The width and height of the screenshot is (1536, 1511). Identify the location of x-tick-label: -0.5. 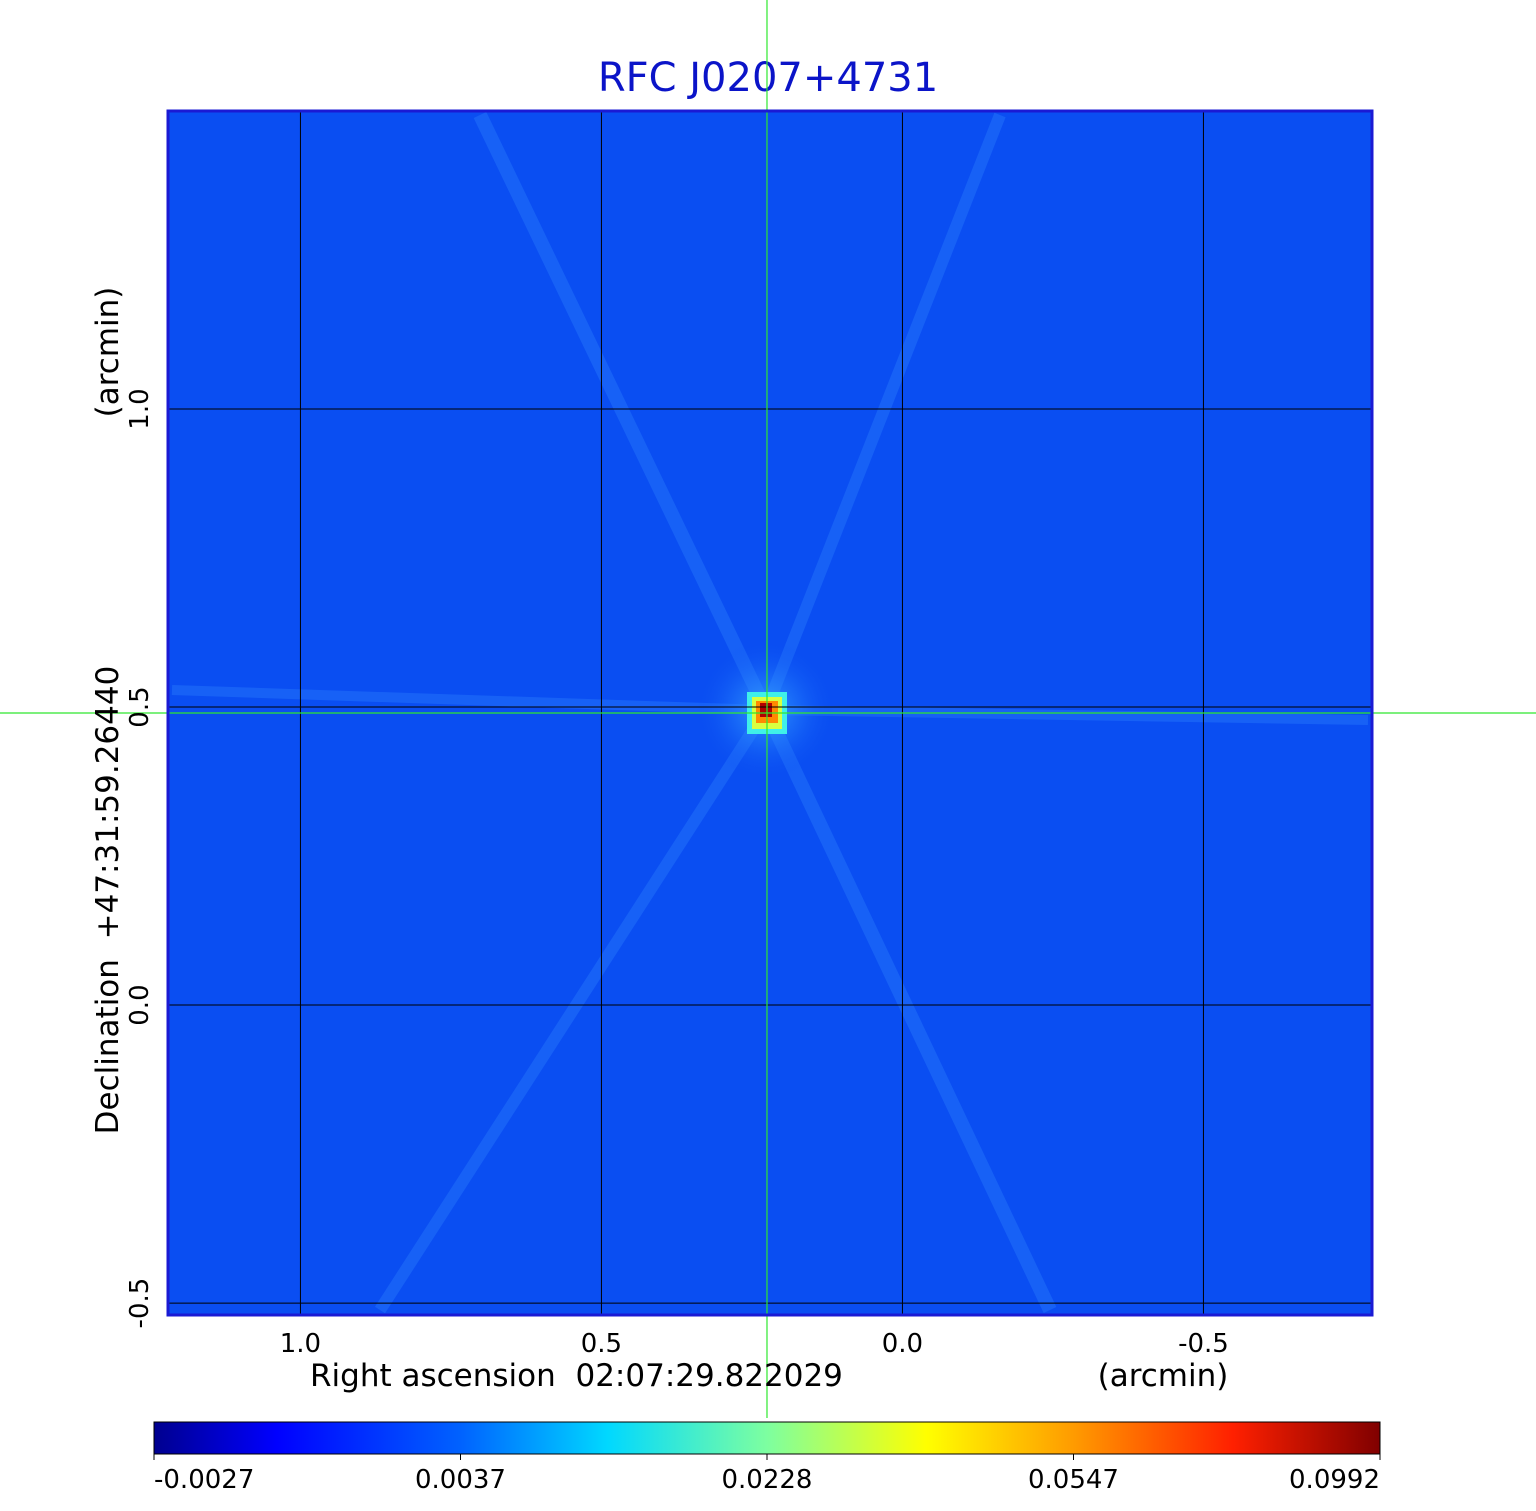
(1203, 1344).